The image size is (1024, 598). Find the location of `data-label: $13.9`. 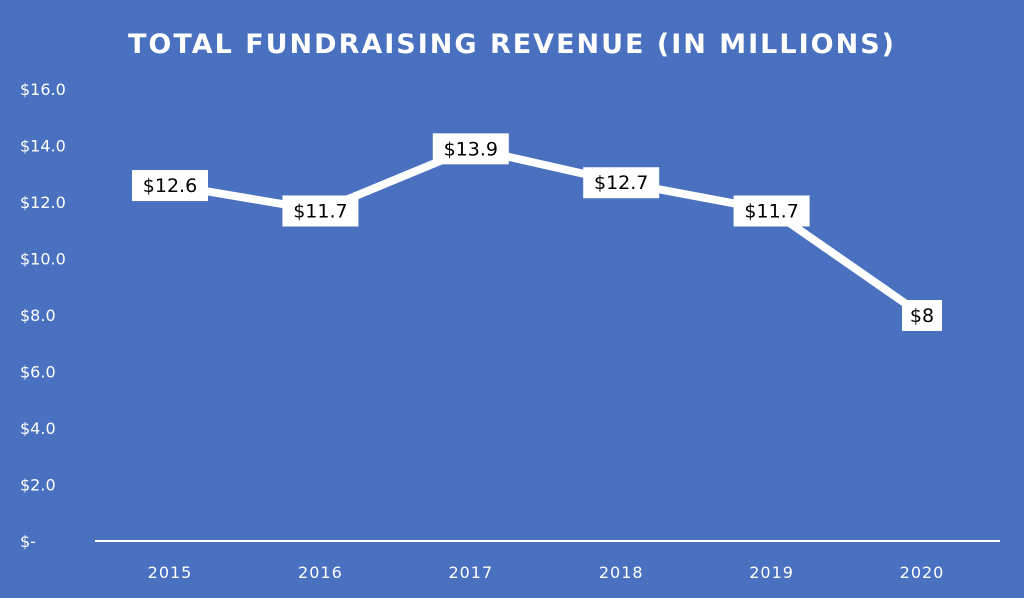

data-label: $13.9 is located at coordinates (471, 149).